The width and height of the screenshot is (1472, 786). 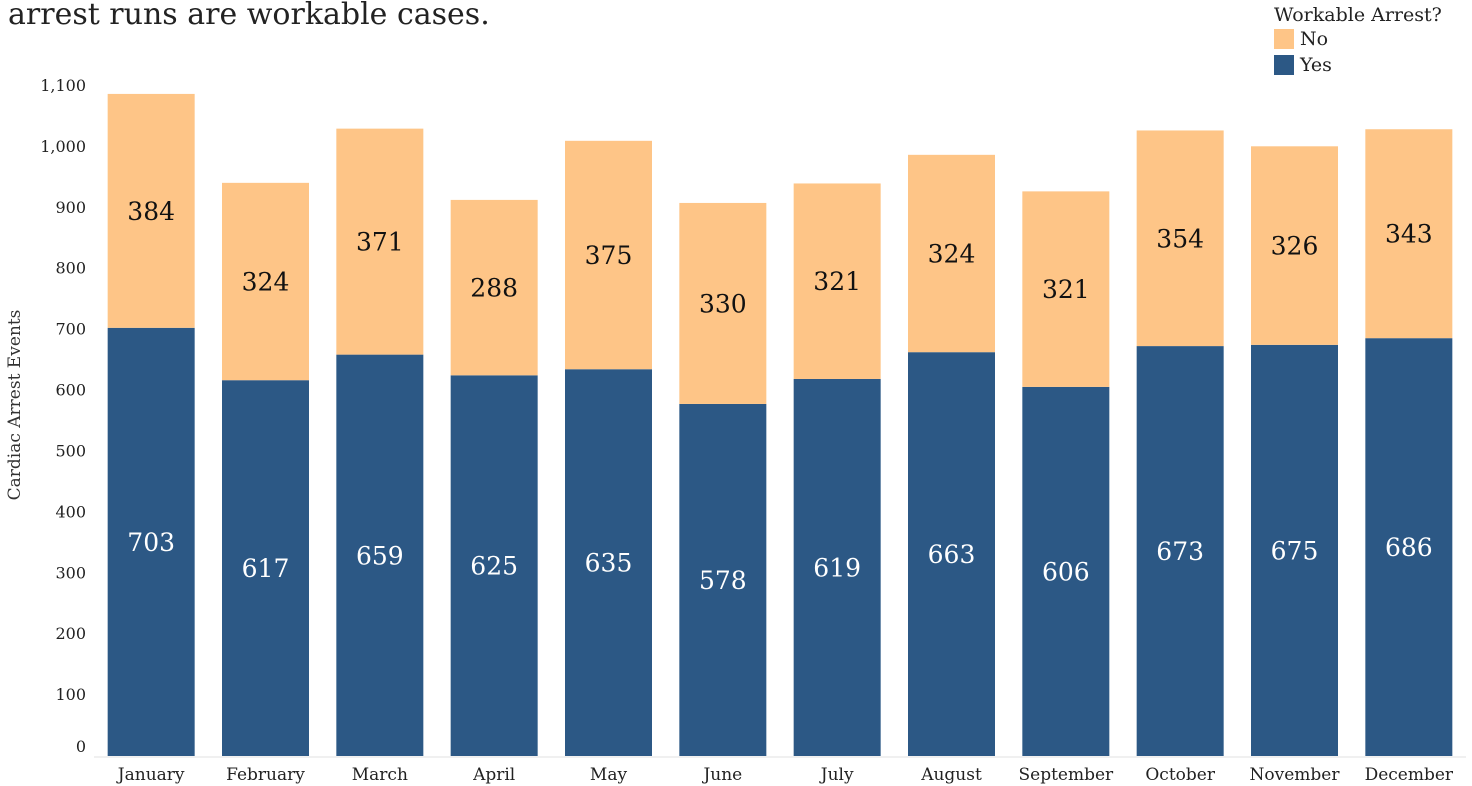 I want to click on y-tick-label: 1,000, so click(x=63, y=146).